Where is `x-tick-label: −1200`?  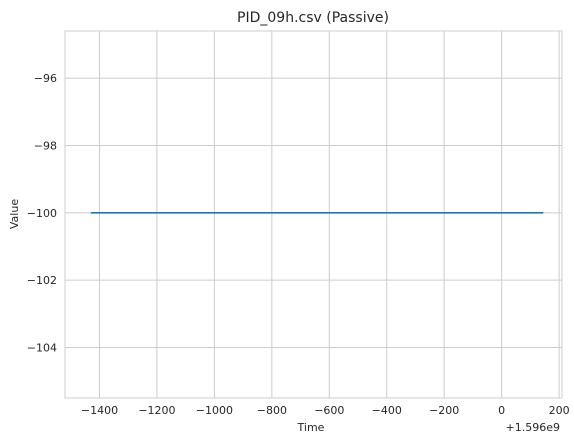
x-tick-label: −1200 is located at coordinates (156, 410).